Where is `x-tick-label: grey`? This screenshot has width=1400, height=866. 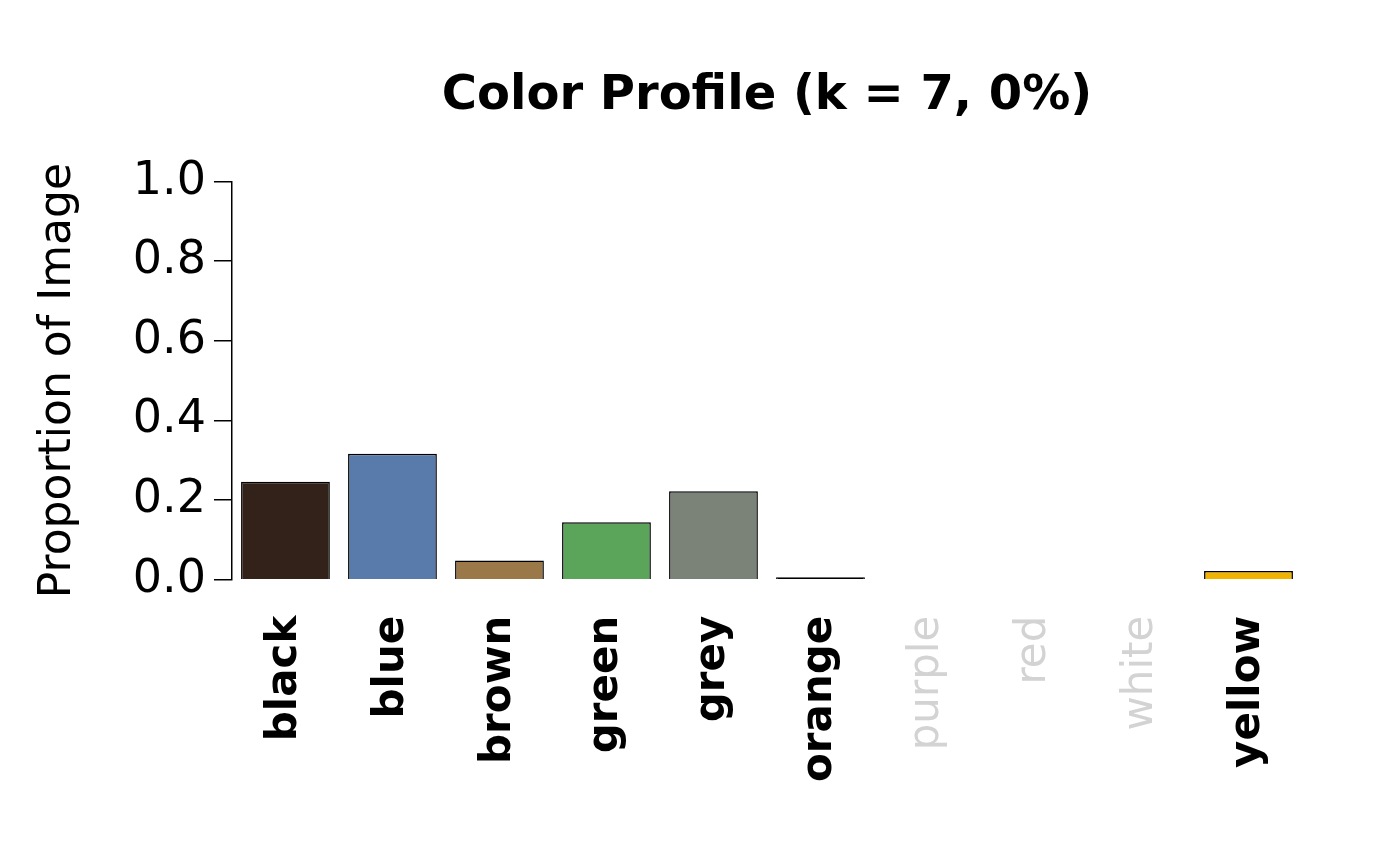 x-tick-label: grey is located at coordinates (710, 669).